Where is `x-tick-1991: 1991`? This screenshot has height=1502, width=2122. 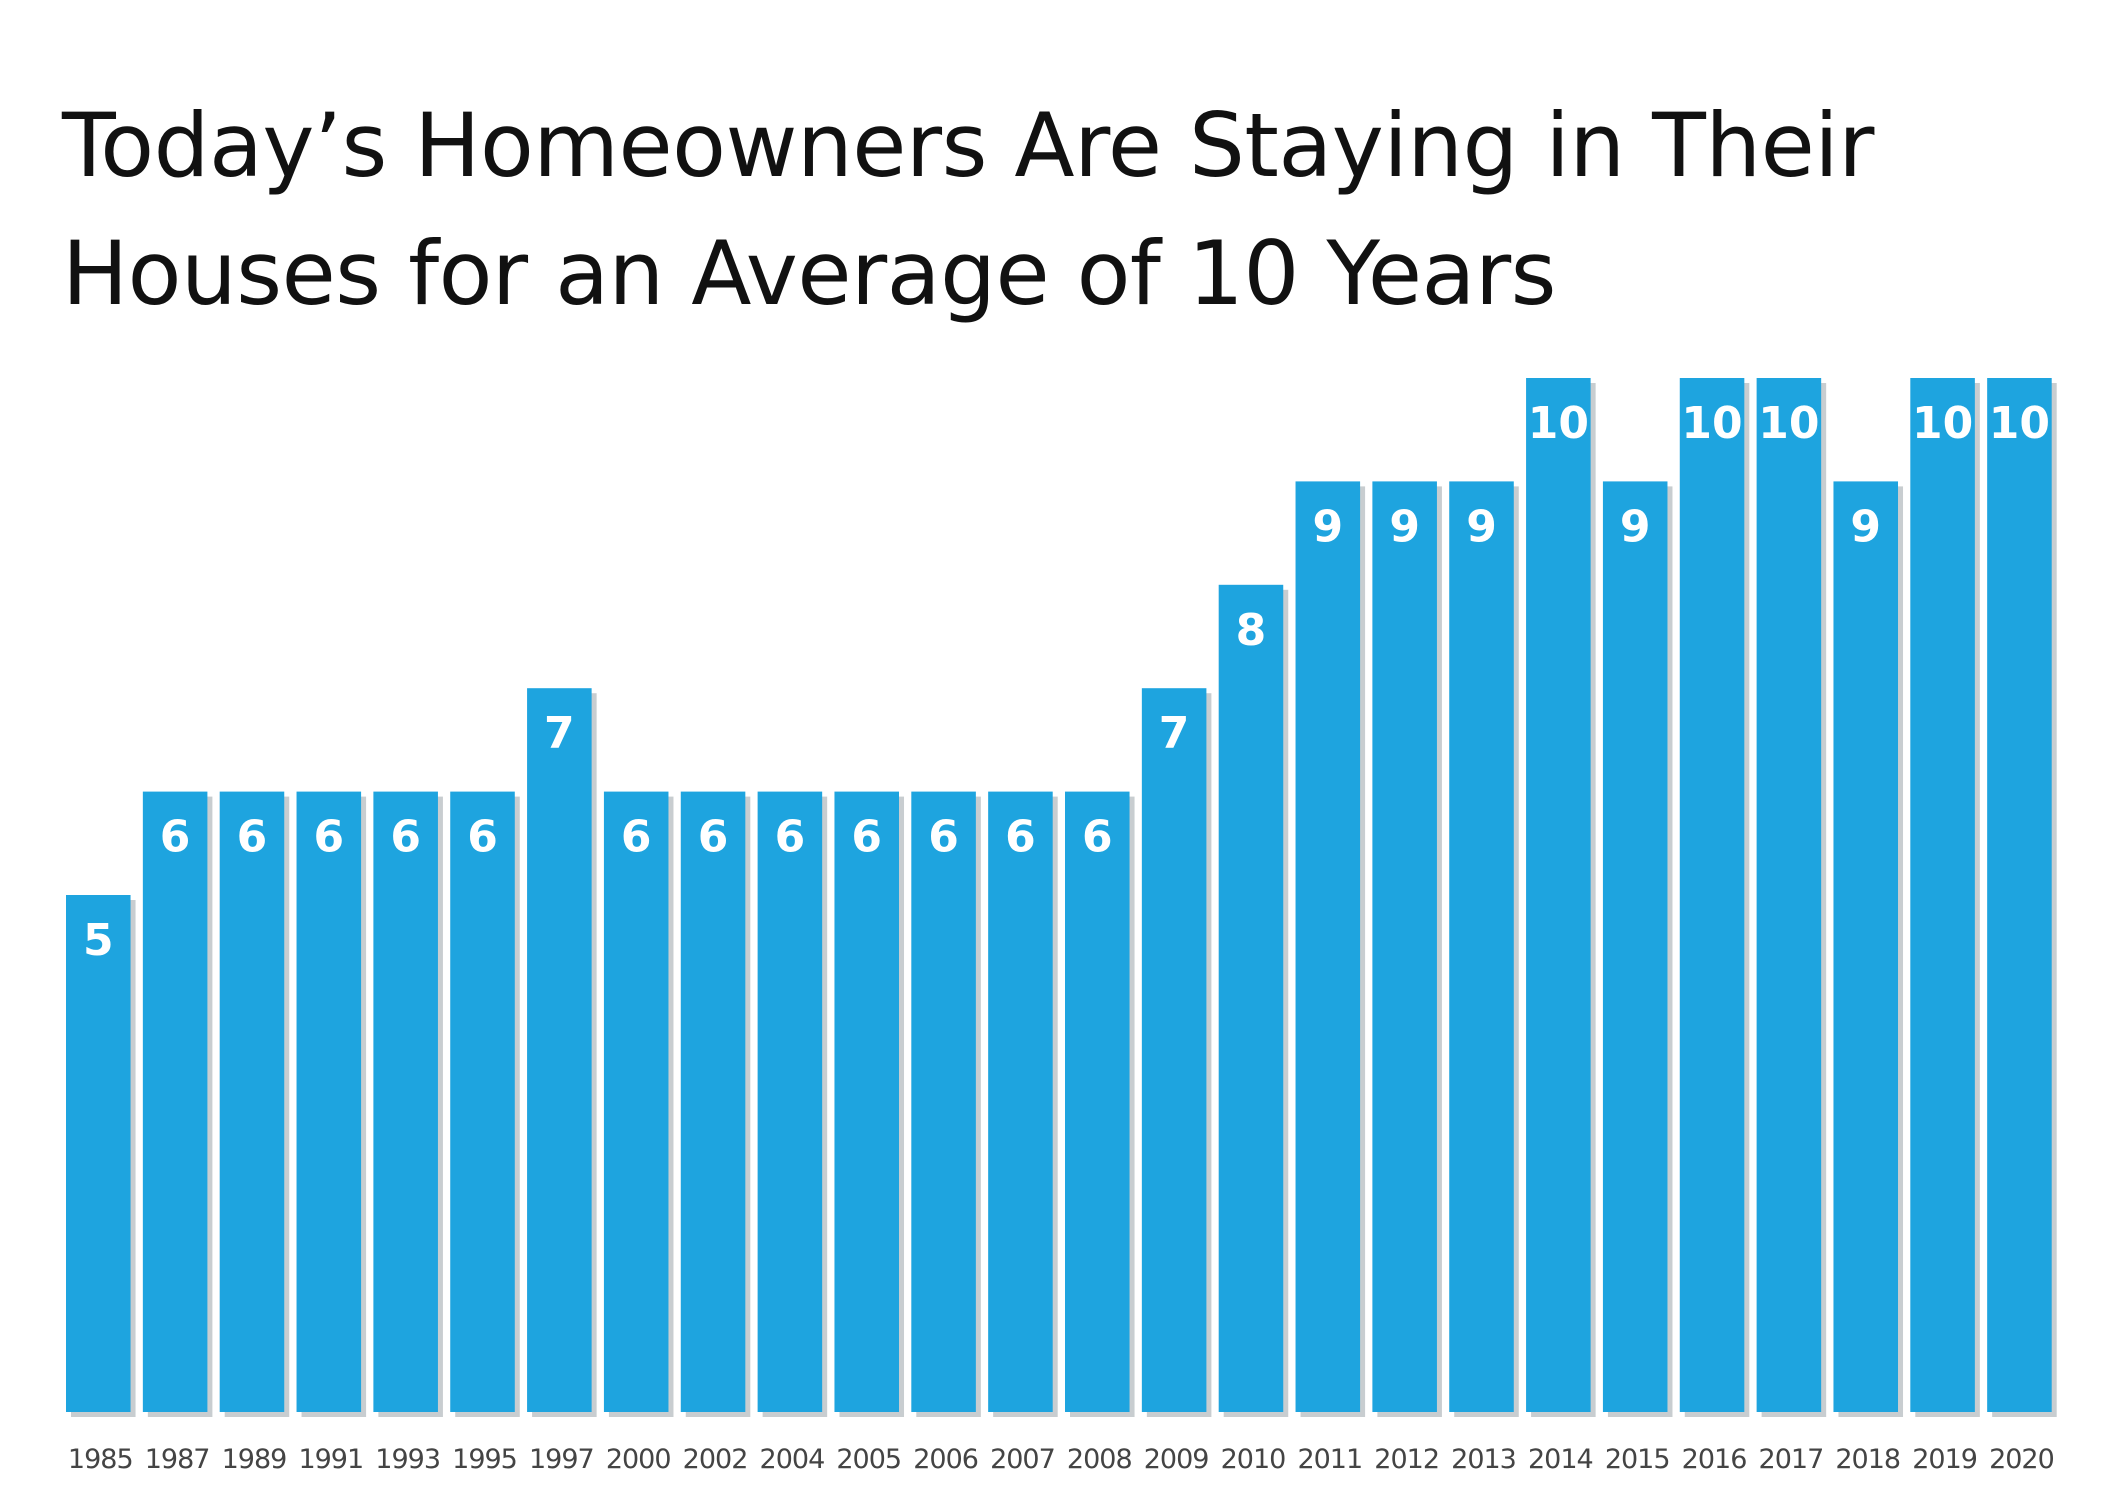
x-tick-1991: 1991 is located at coordinates (330, 1459).